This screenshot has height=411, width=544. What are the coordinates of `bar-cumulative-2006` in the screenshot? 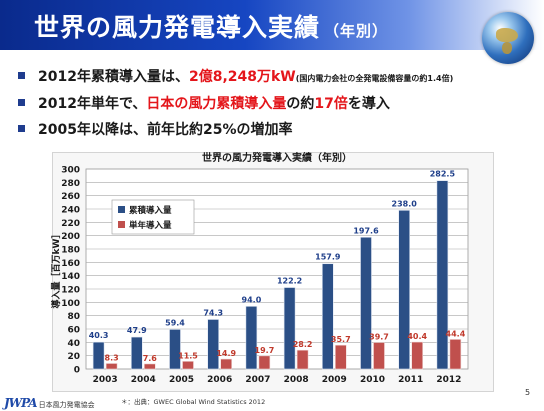 It's located at (213, 344).